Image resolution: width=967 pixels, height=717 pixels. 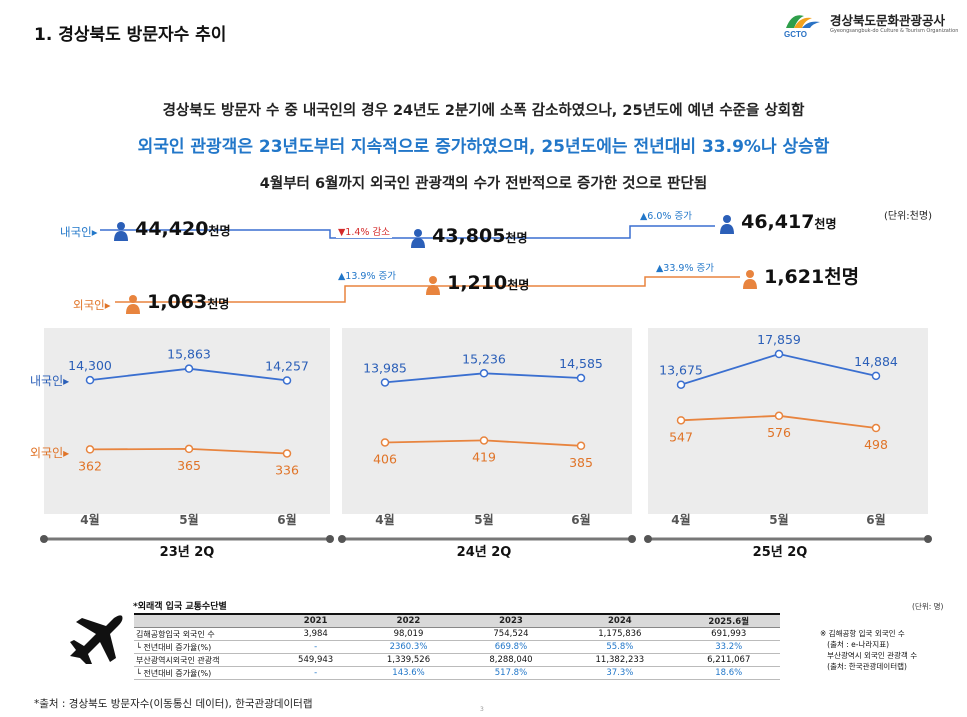 What do you see at coordinates (385, 367) in the screenshot?
I see `domestic-data-label: 13,985` at bounding box center [385, 367].